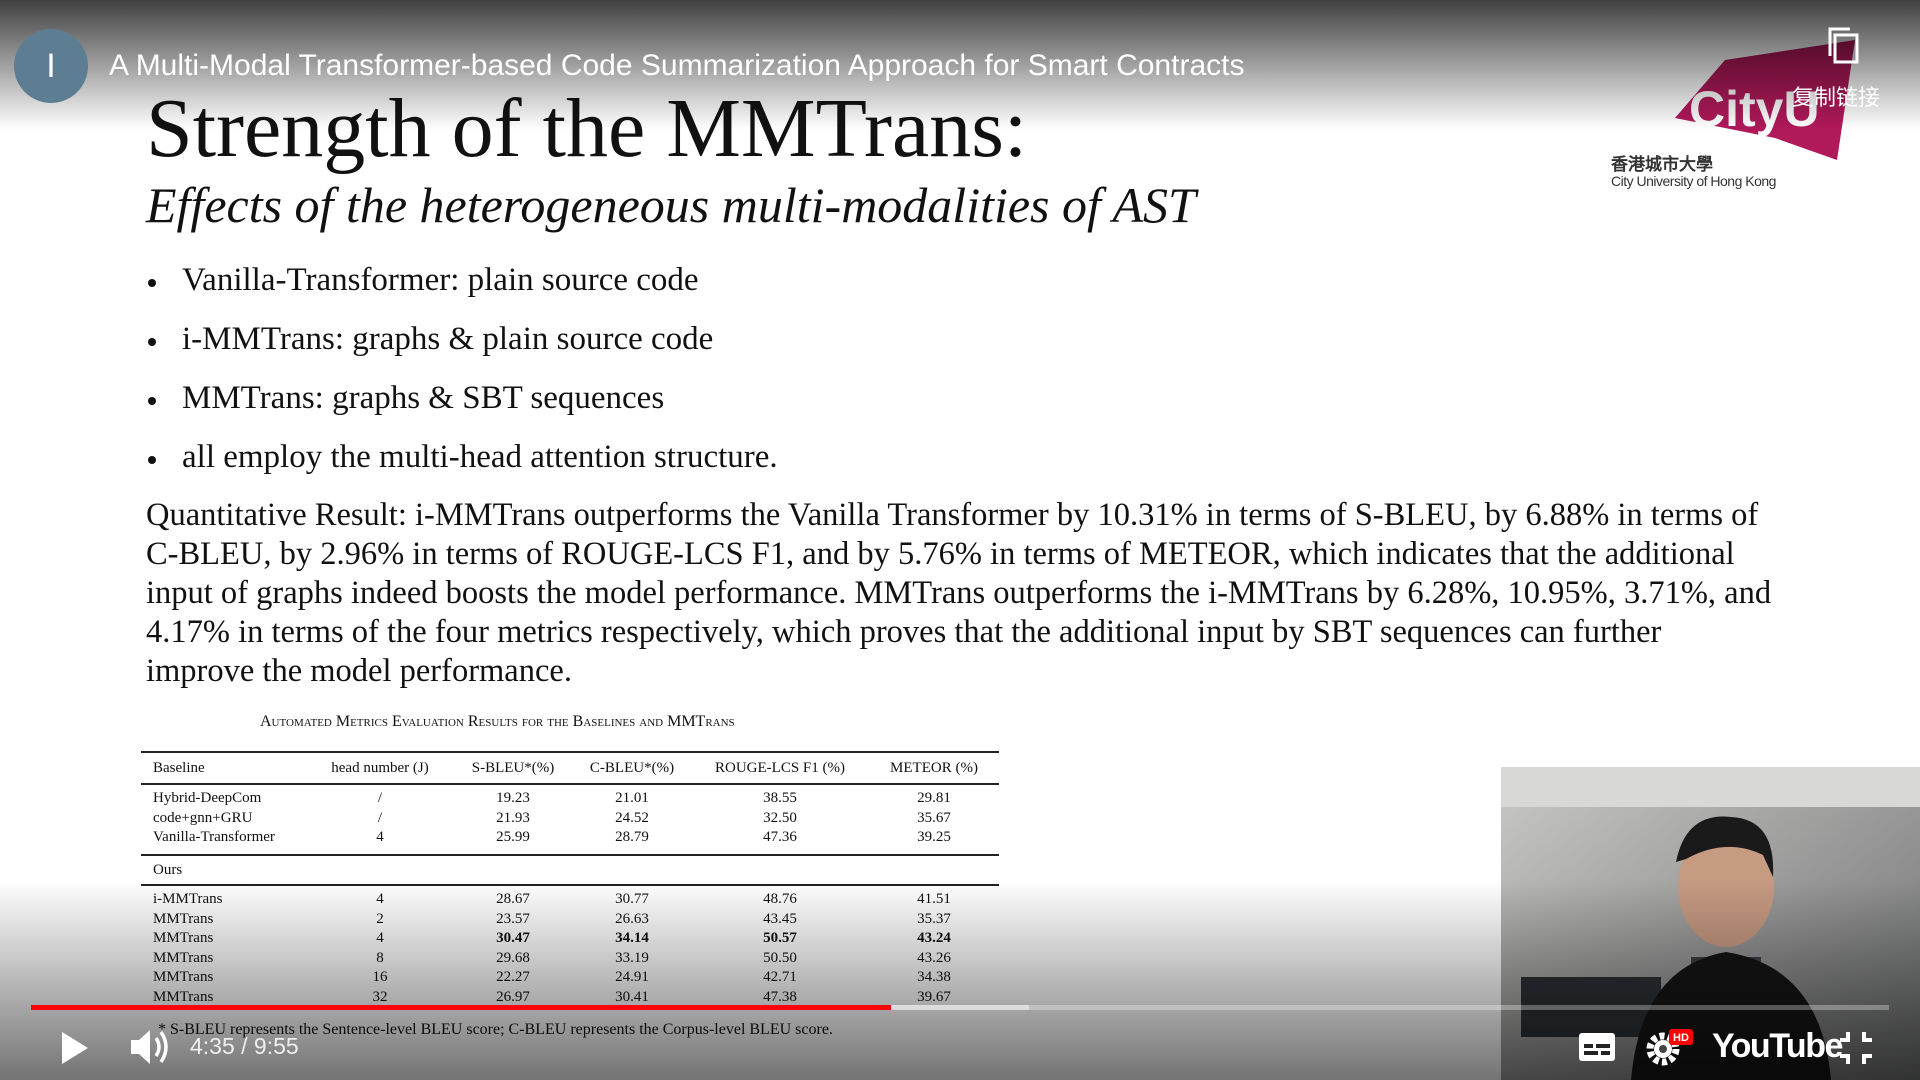 This screenshot has width=1920, height=1080. I want to click on volume-button, so click(150, 1047).